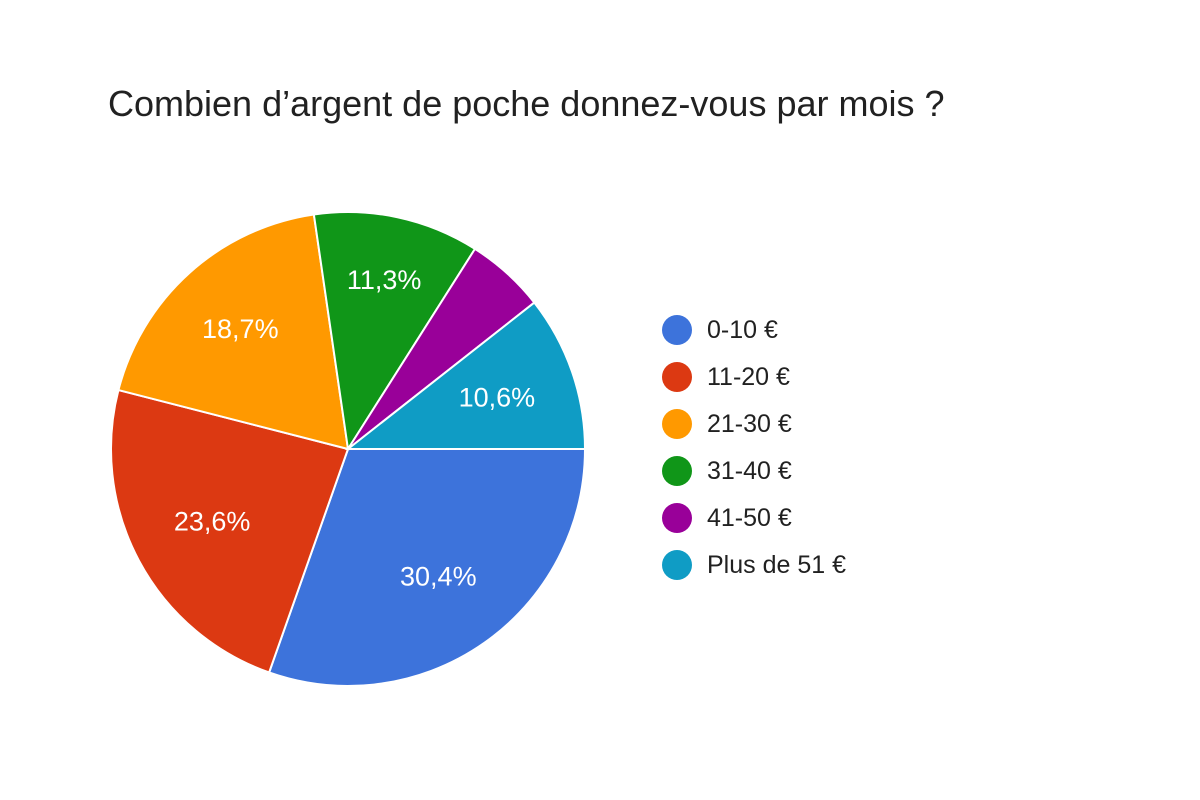 This screenshot has width=1200, height=800. What do you see at coordinates (749, 470) in the screenshot?
I see `legend-item-label: 31-40 €` at bounding box center [749, 470].